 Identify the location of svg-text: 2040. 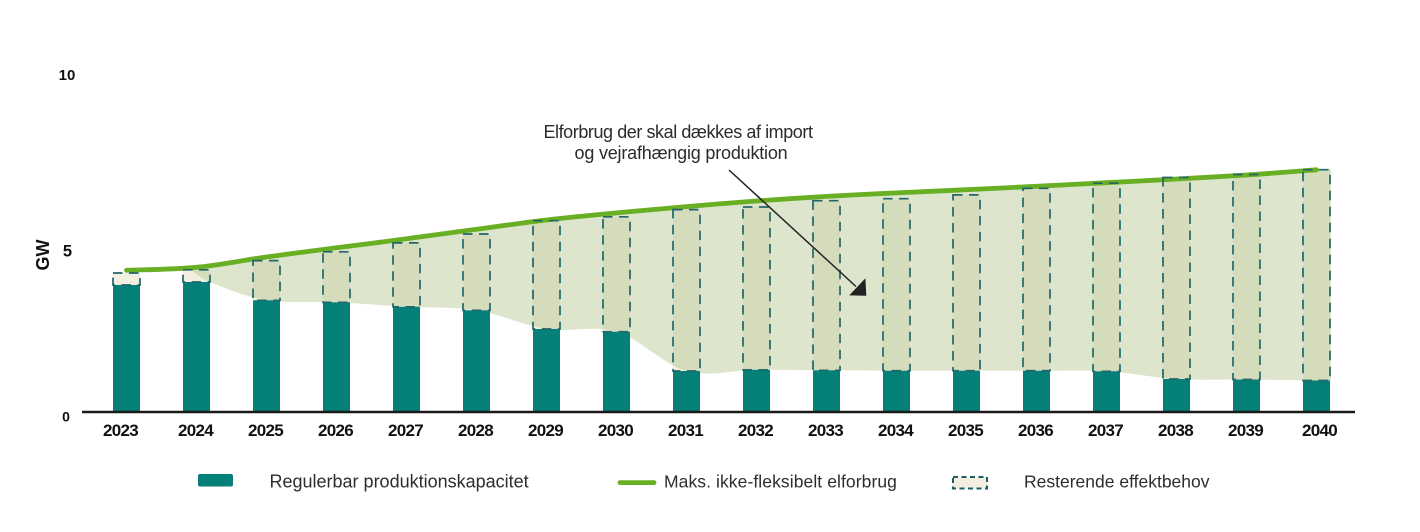
(1319, 430).